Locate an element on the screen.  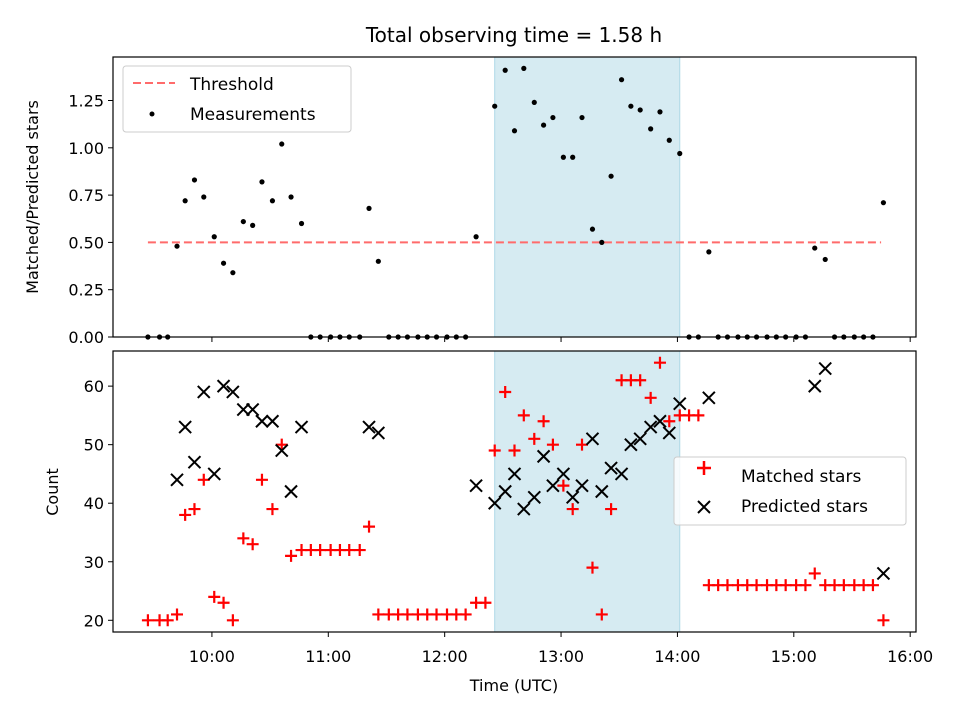
top-observing-window-layer is located at coordinates (587, 197).